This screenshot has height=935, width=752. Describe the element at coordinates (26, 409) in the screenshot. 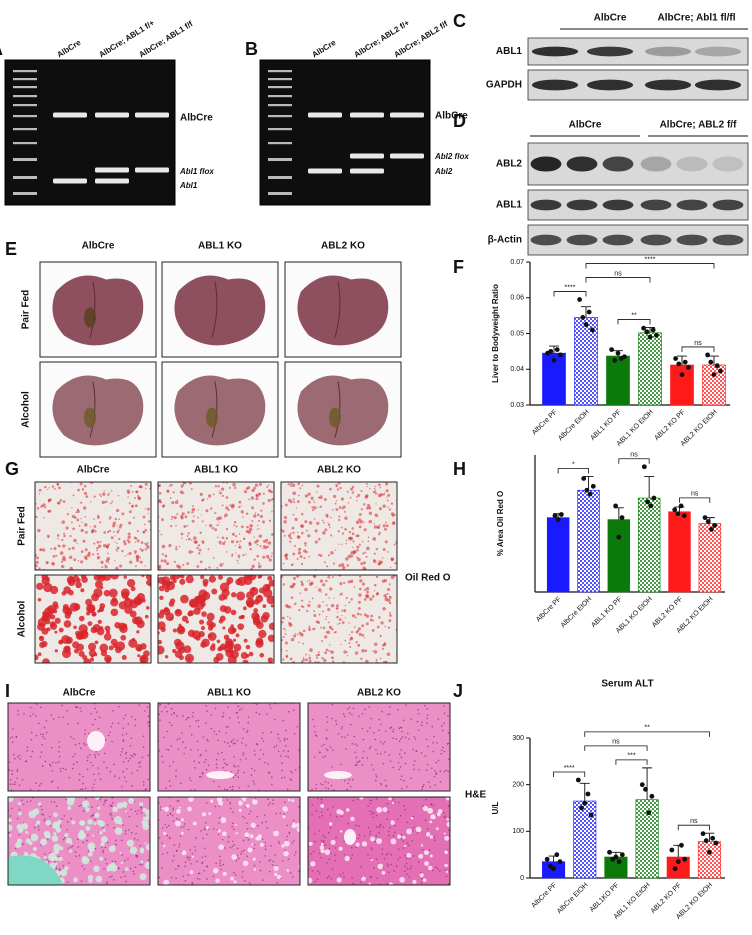

I see `label: Alcohol` at that location.